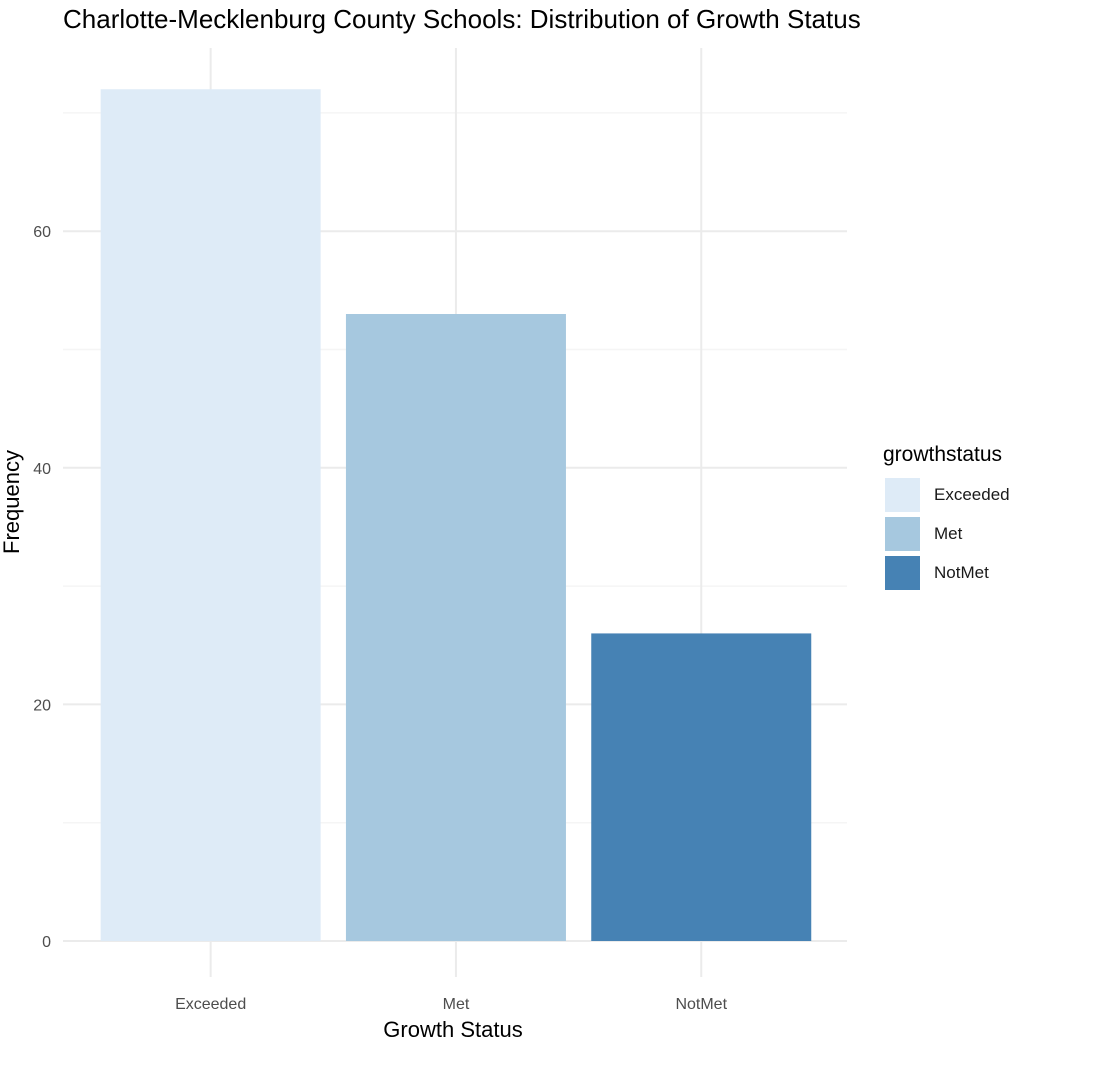 This screenshot has height=1092, width=1114. Describe the element at coordinates (42, 705) in the screenshot. I see `y-tick-label: 20` at that location.